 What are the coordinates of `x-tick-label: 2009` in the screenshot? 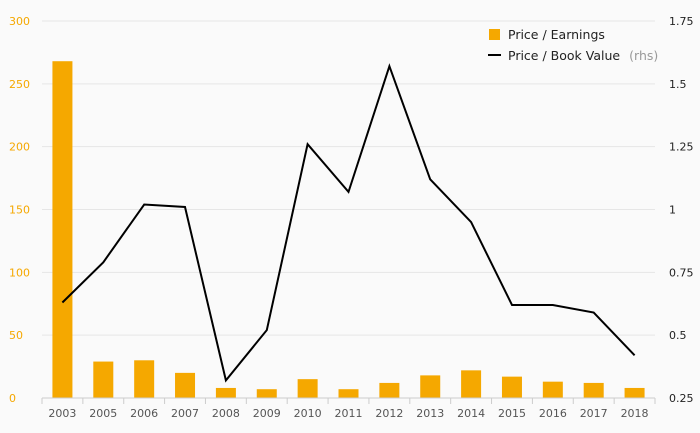 It's located at (267, 413).